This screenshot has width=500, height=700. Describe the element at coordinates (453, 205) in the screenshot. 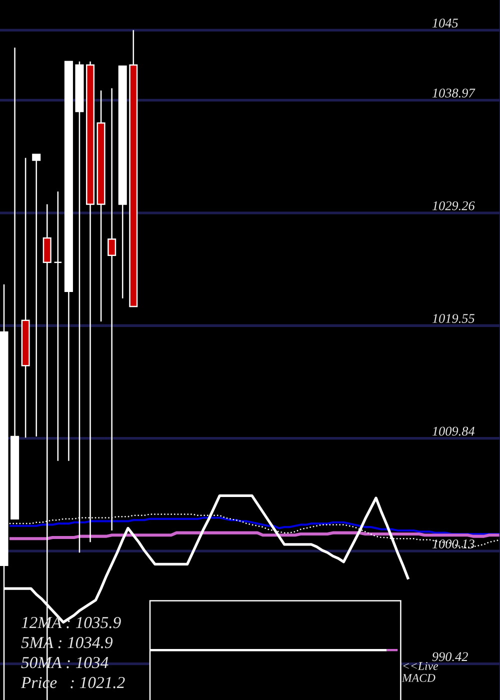

I see `y-tick-label: 1029.26` at that location.